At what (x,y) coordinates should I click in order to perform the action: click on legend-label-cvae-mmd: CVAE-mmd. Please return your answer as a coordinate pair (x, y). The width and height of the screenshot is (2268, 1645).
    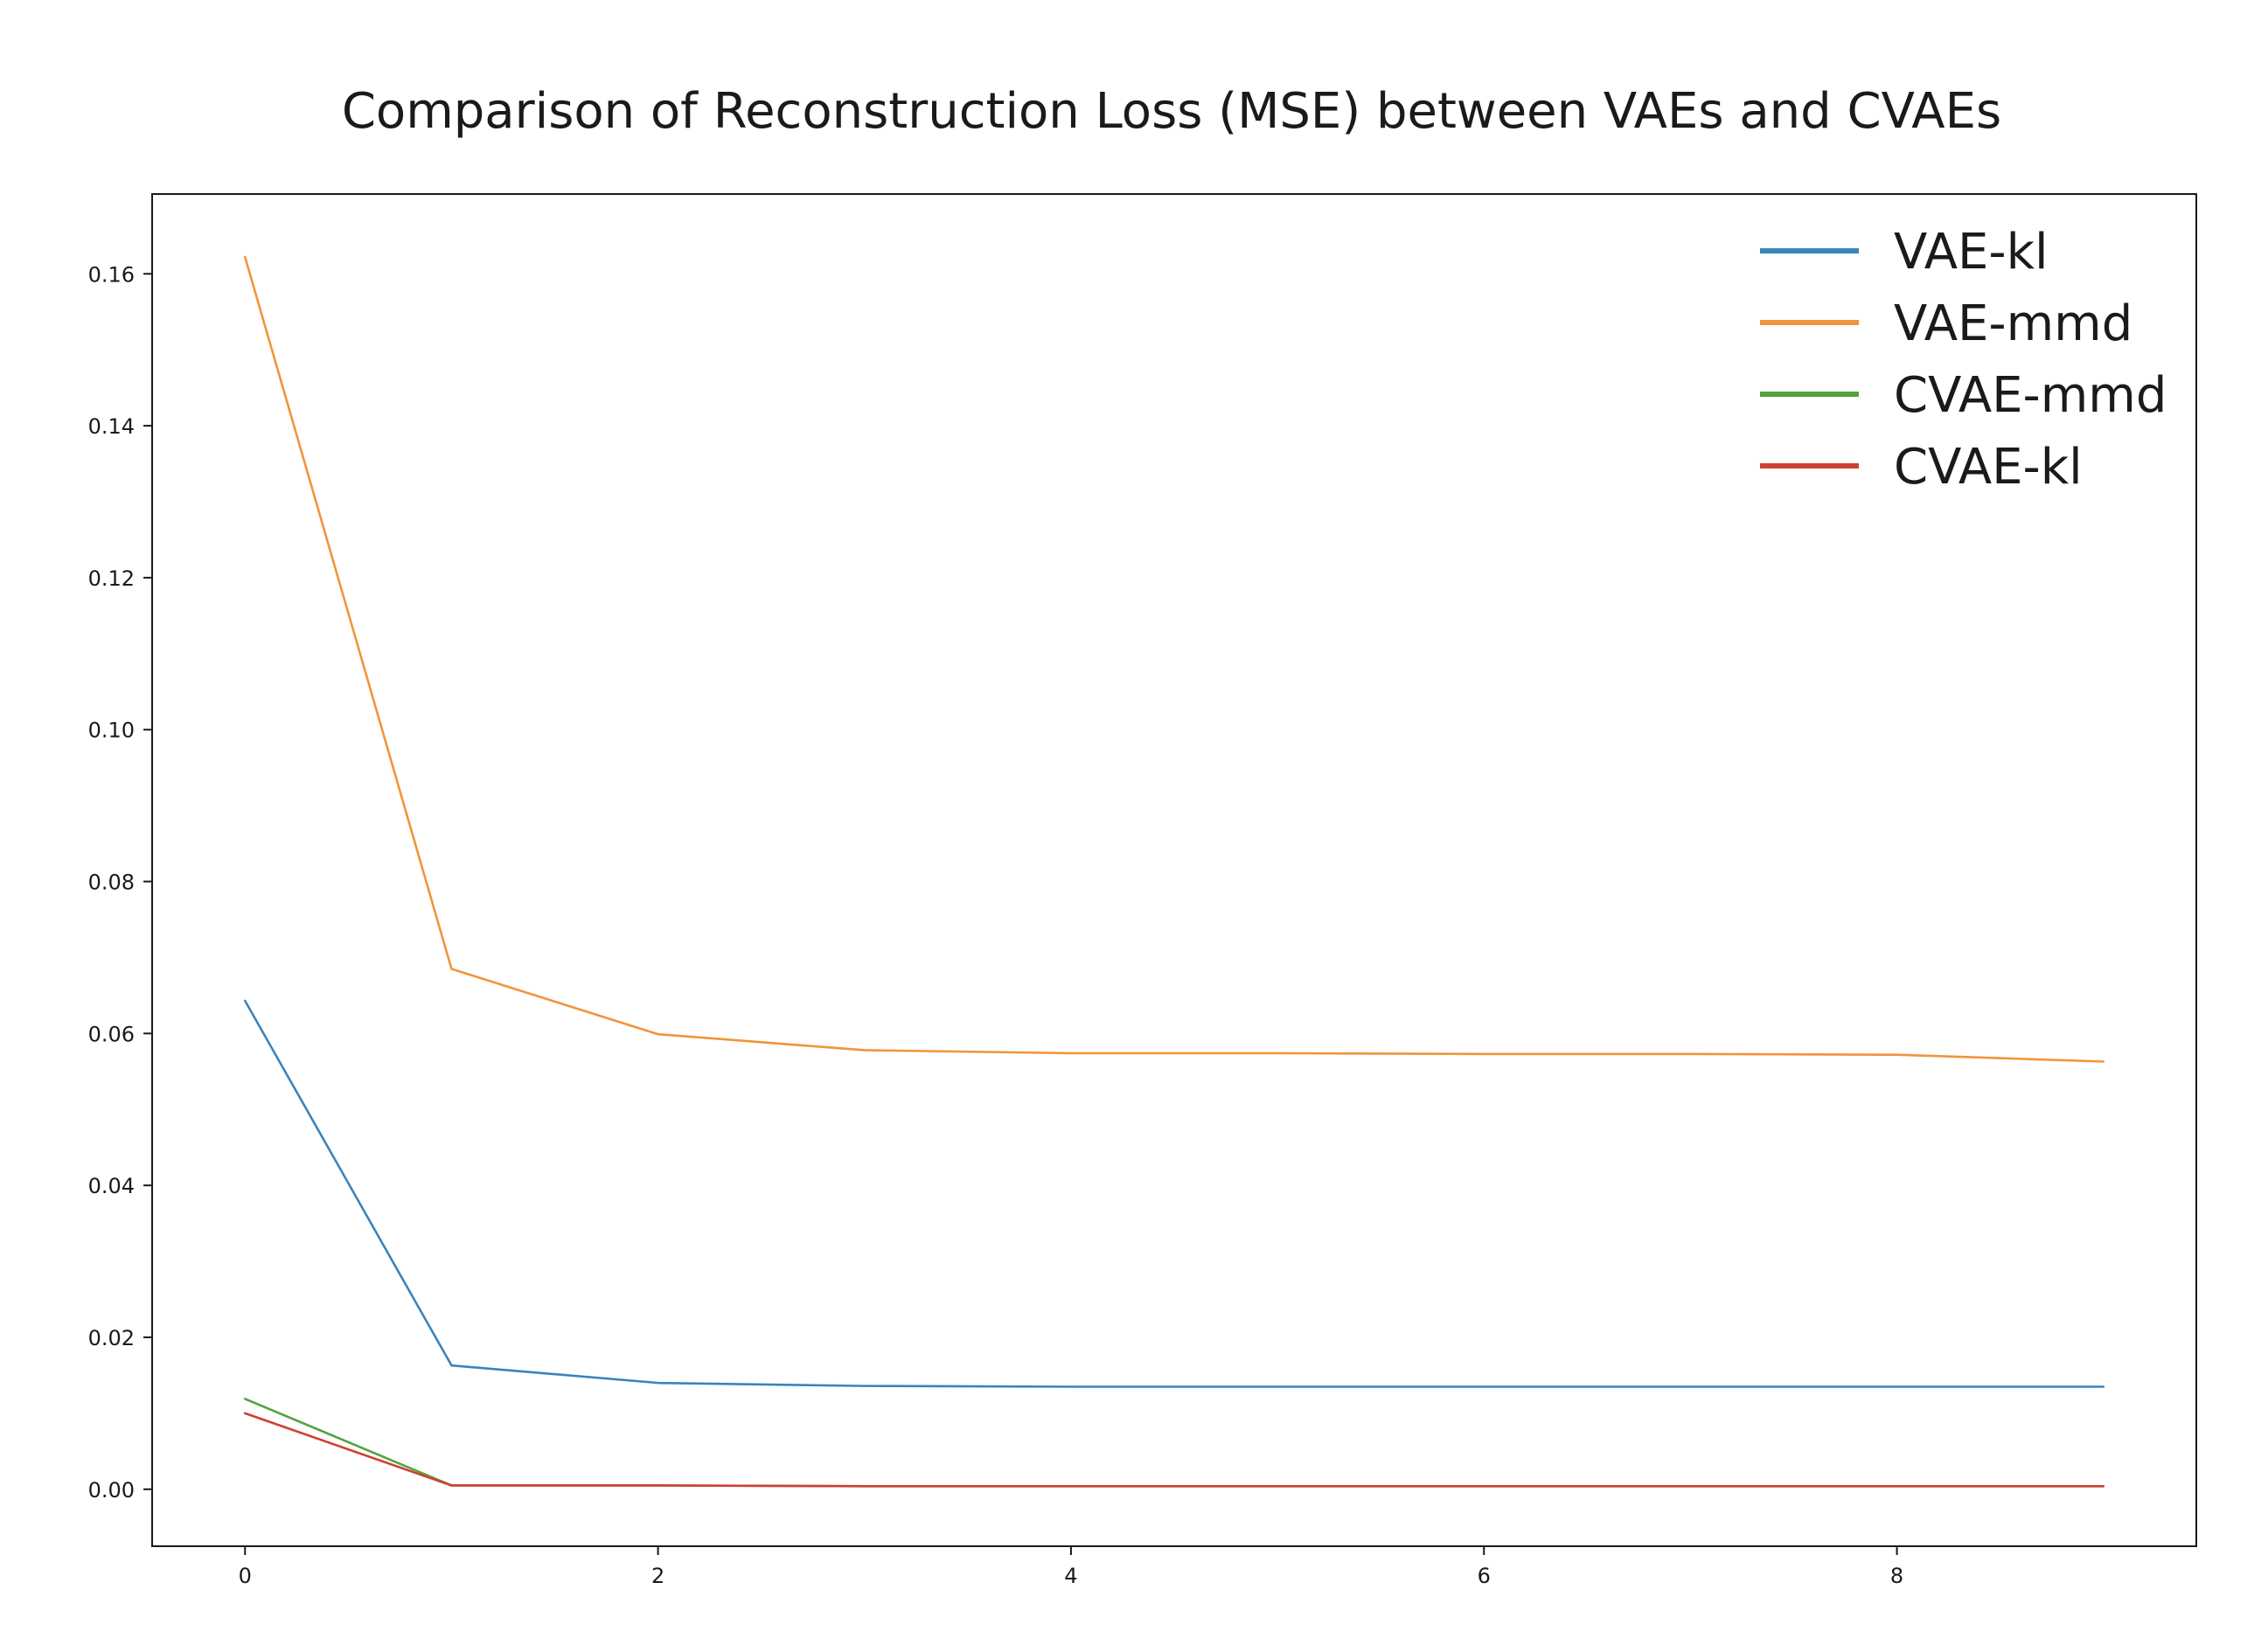
    Looking at the image, I should click on (2030, 395).